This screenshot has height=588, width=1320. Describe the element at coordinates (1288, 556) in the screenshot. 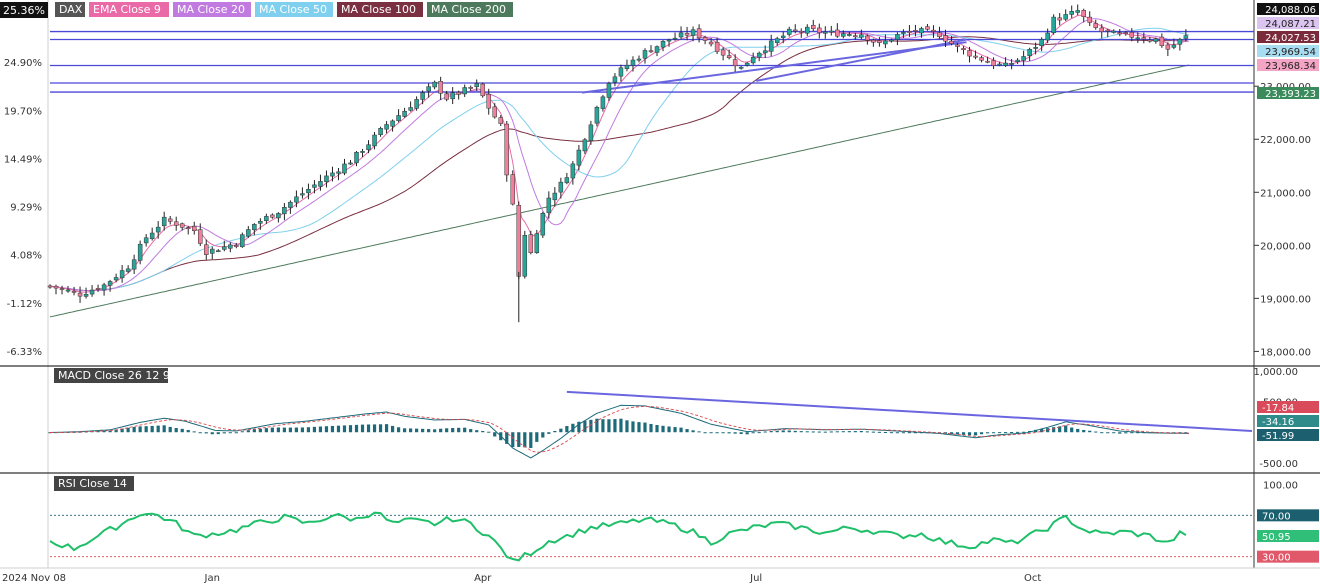

I see `rsi-price-label-bg` at that location.